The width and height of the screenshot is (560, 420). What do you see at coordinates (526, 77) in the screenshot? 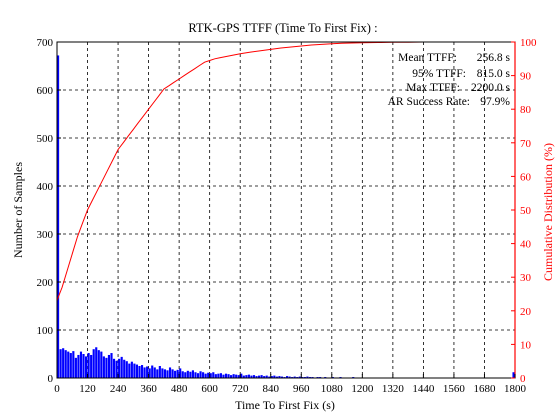
I see `y2-tick-label: 90` at bounding box center [526, 77].